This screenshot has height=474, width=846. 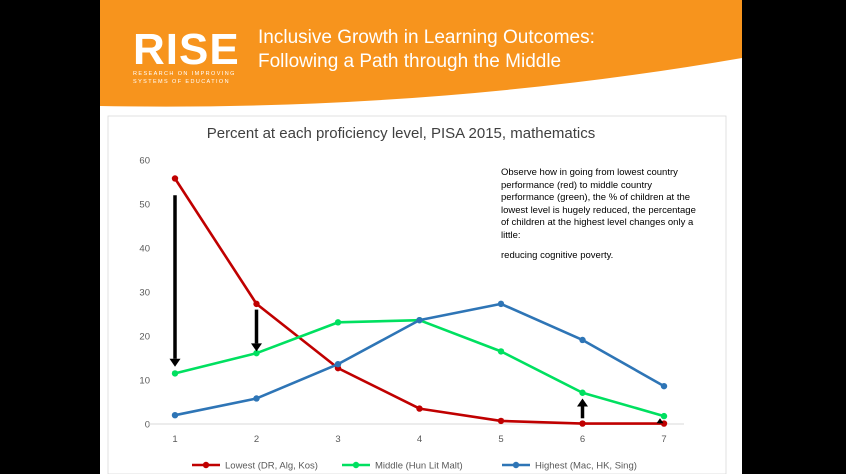 What do you see at coordinates (500, 439) in the screenshot?
I see `x-tick-label: 5` at bounding box center [500, 439].